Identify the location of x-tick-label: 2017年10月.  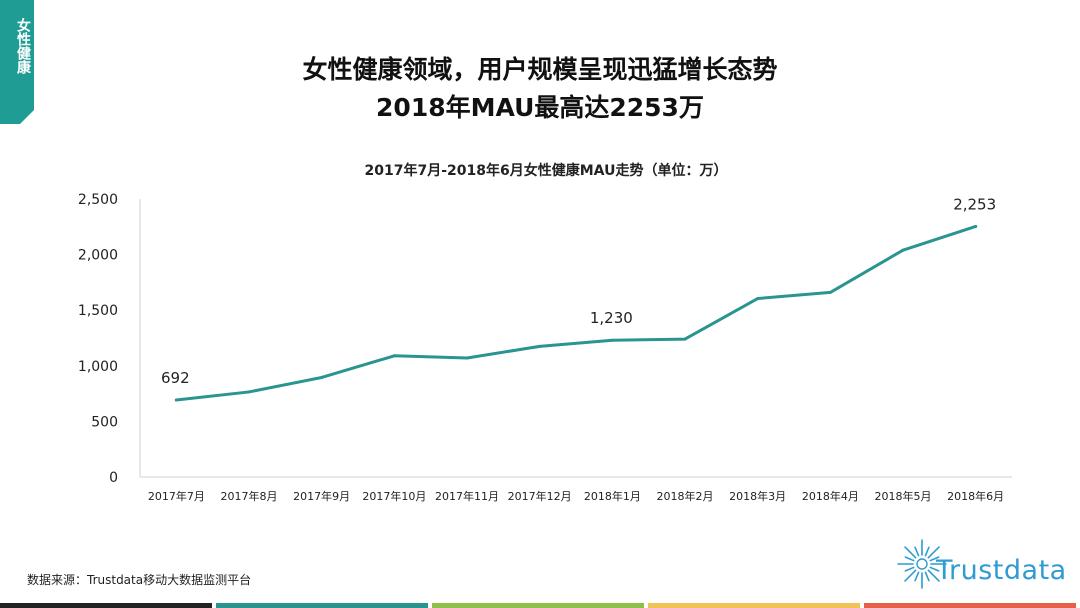
(394, 496).